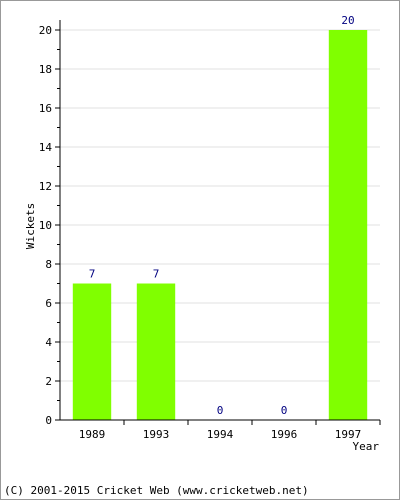  What do you see at coordinates (48, 420) in the screenshot?
I see `y-tick-label: 0` at bounding box center [48, 420].